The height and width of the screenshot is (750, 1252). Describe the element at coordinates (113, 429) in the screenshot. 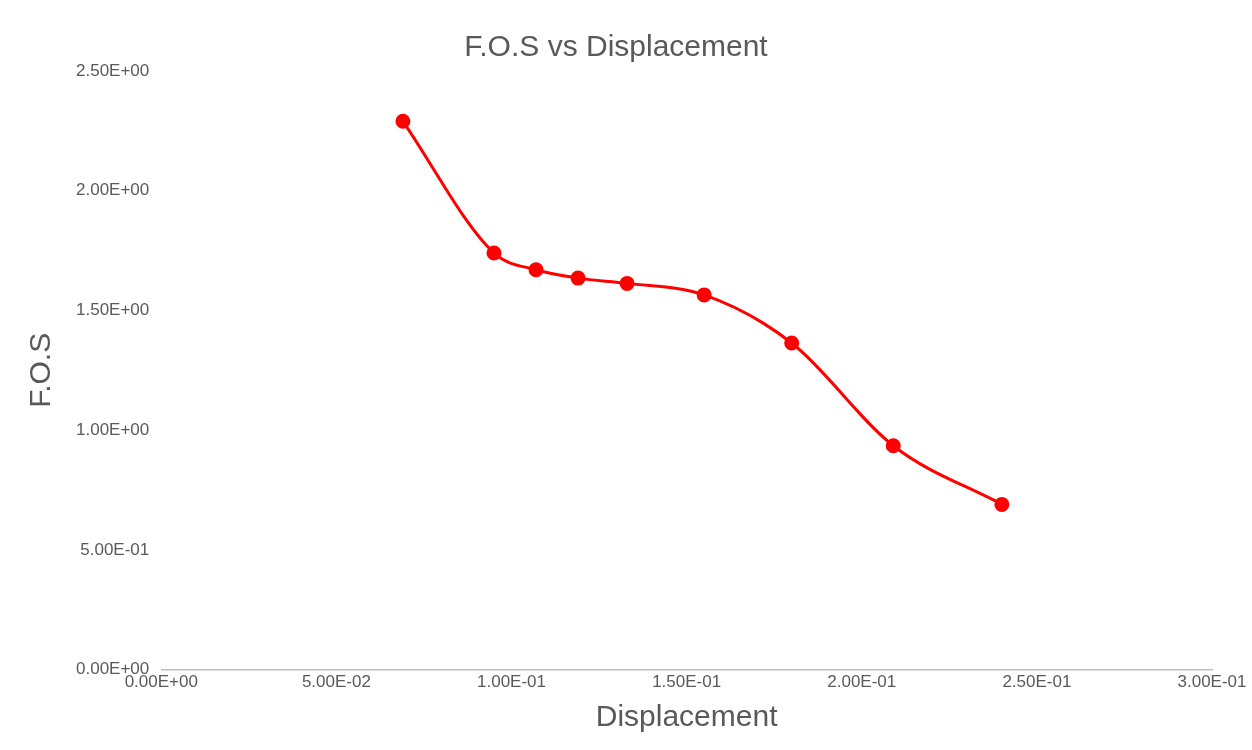

I see `y-tick-label: 1.00E+00` at that location.